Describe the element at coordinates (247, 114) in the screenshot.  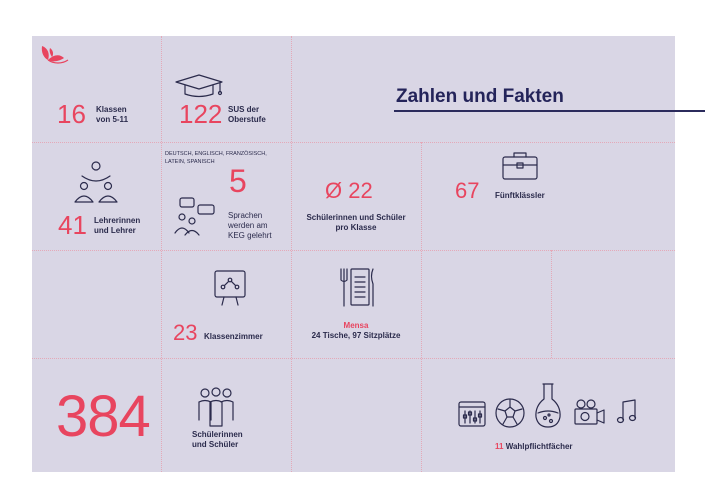
I see `oberstufe-label: SUS der Oberstufe` at that location.